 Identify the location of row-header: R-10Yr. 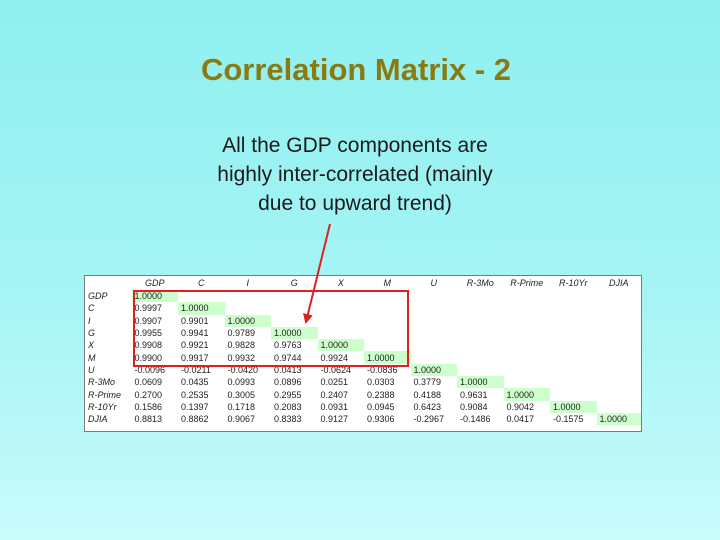
(102, 406).